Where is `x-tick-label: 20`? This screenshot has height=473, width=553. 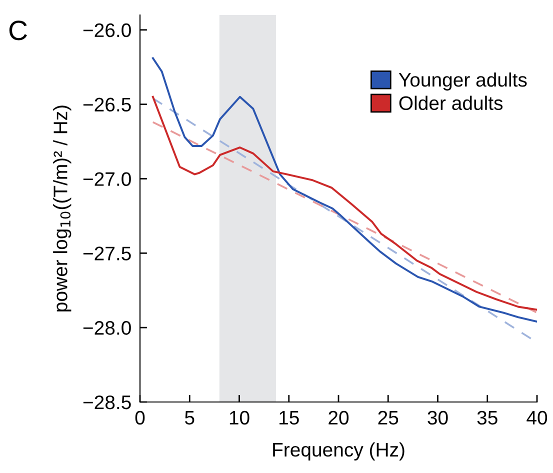 x-tick-label: 20 is located at coordinates (338, 417).